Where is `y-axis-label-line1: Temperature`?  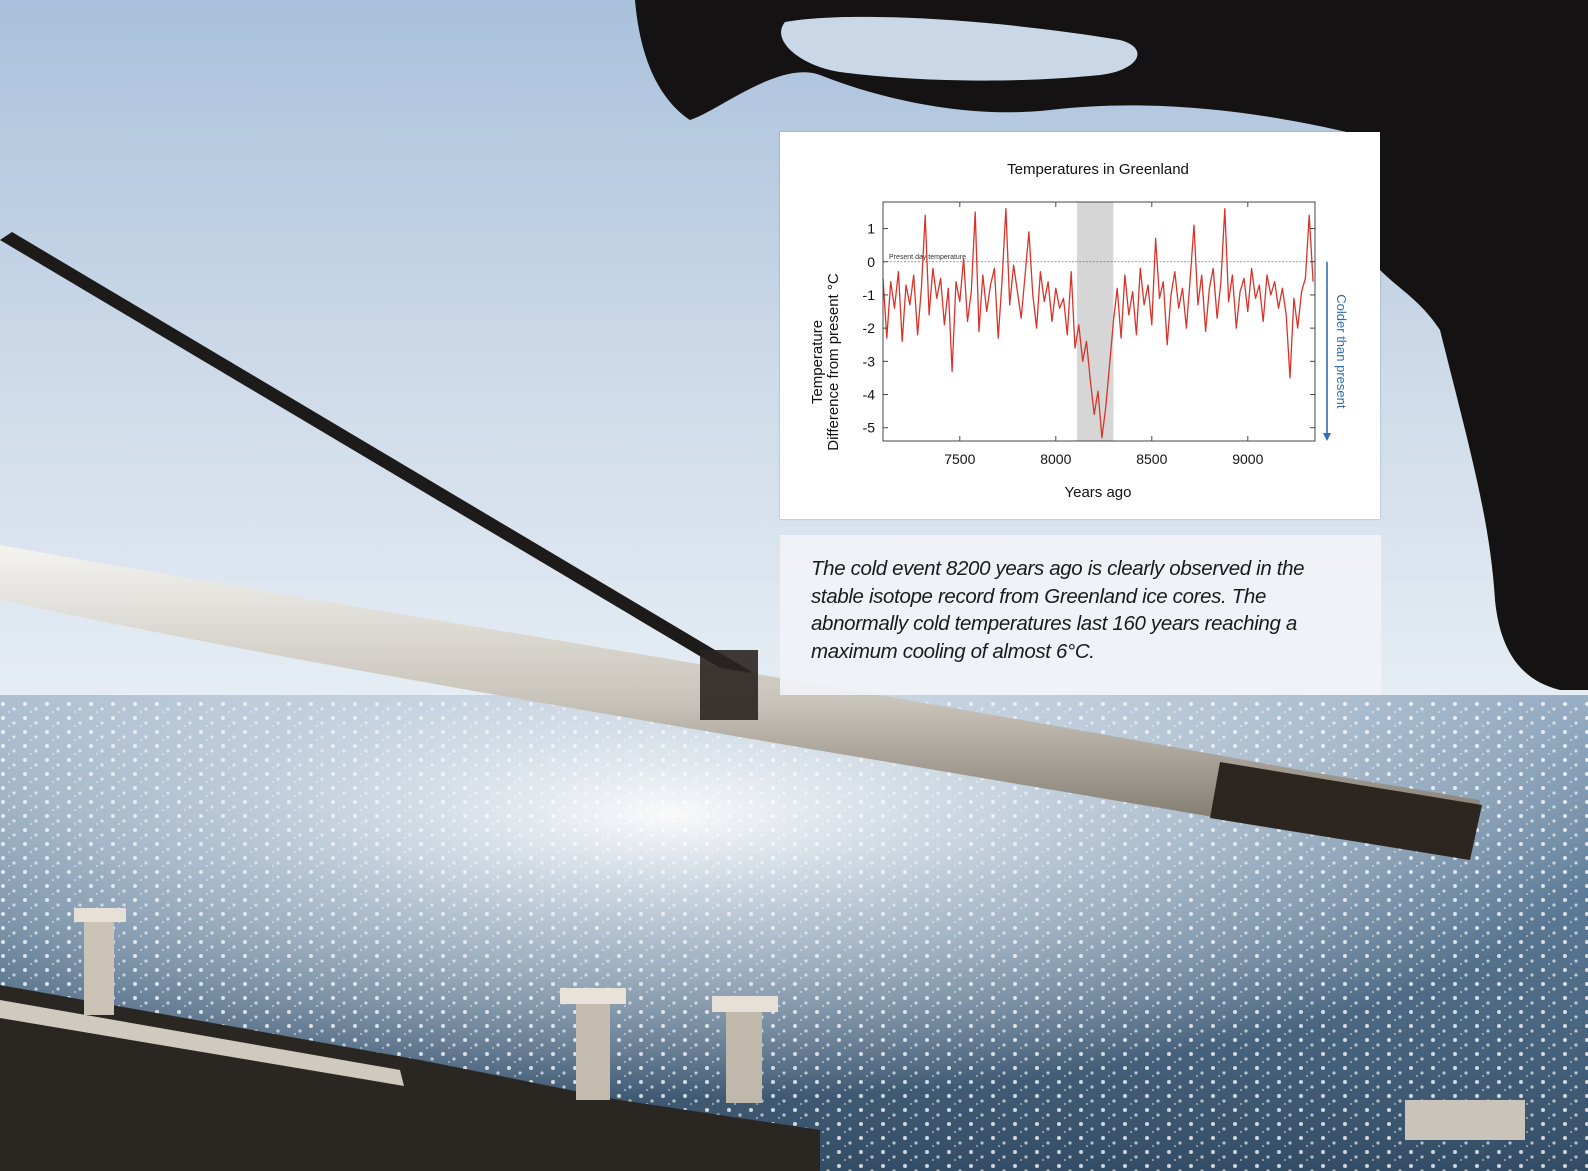 y-axis-label-line1: Temperature is located at coordinates (817, 362).